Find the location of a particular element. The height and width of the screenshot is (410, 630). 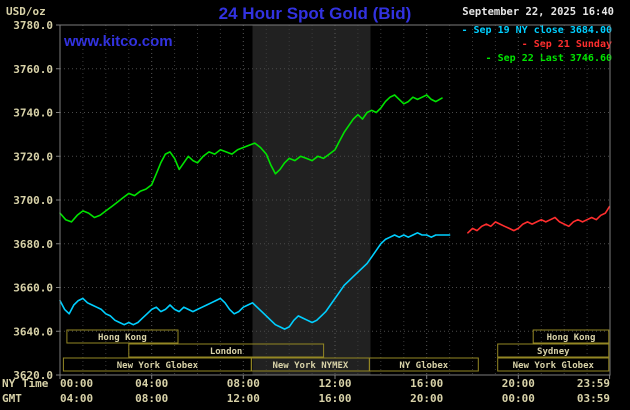

ny-time-tick-label: 00:00 is located at coordinates (76, 383).